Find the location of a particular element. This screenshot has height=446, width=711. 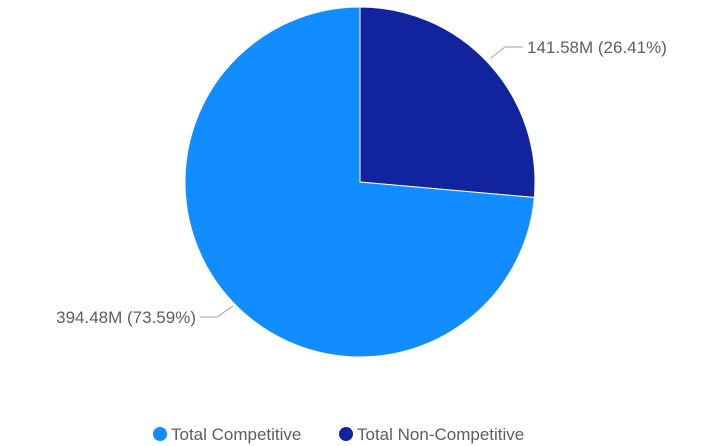

legend-marker-total-competitive is located at coordinates (160, 434).